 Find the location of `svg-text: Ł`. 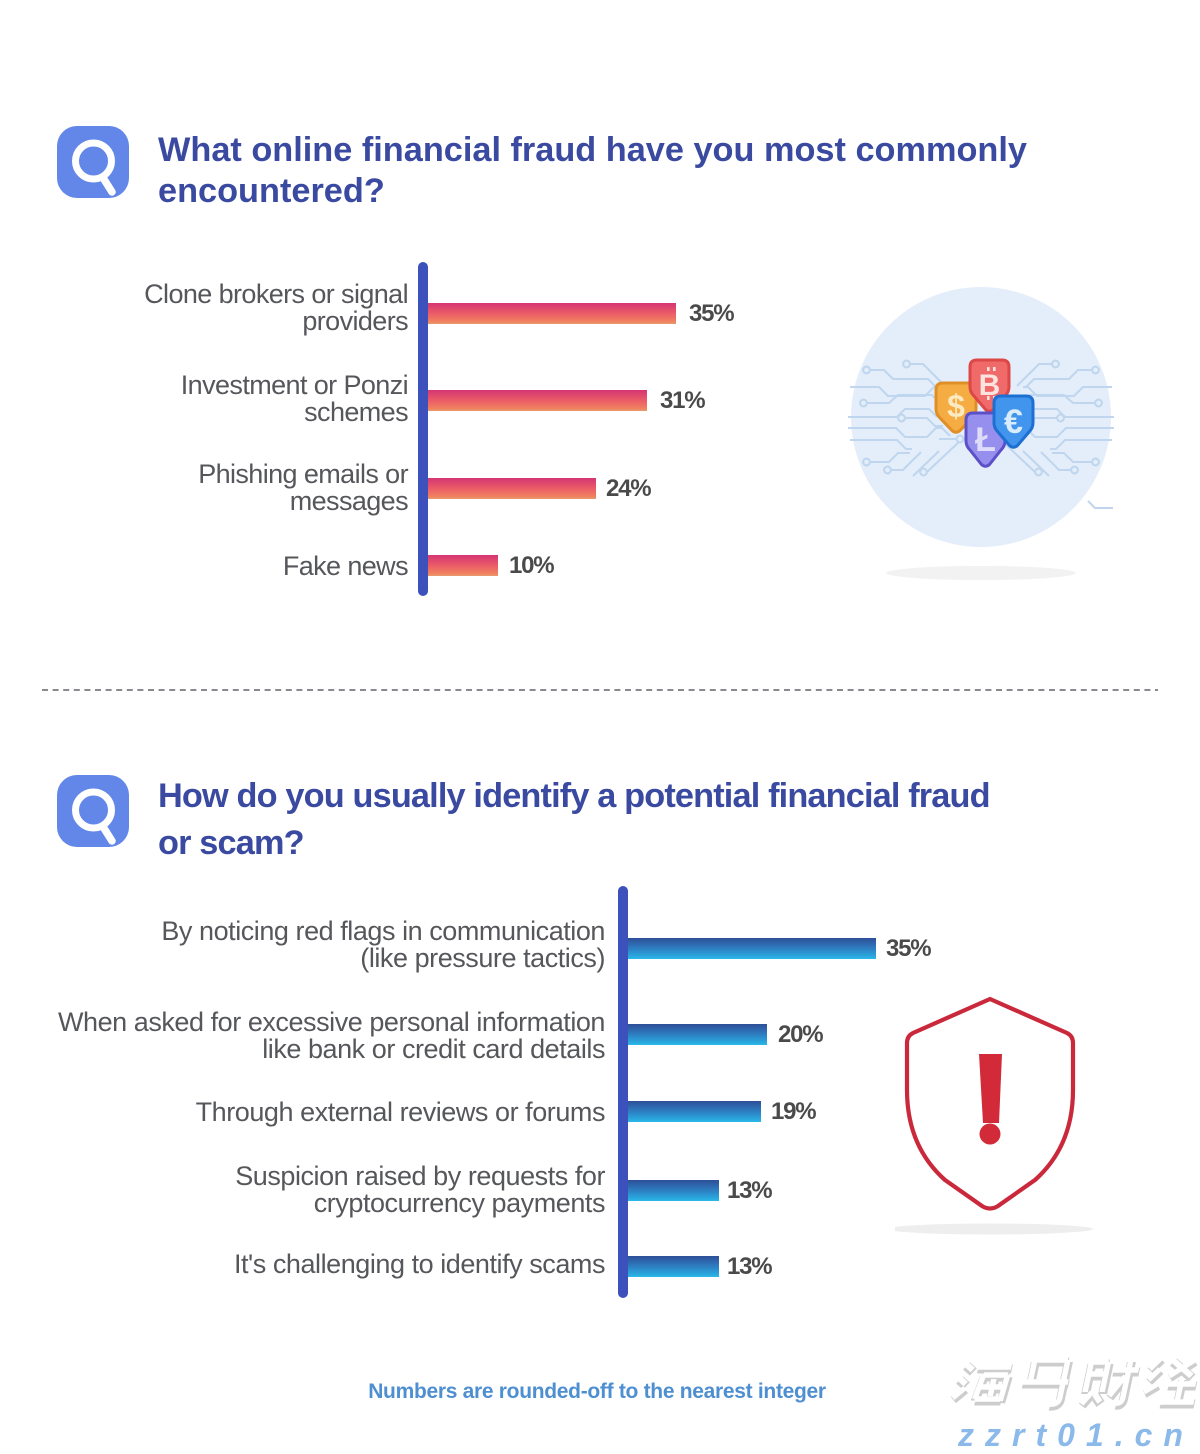

svg-text: Ł is located at coordinates (985, 440).